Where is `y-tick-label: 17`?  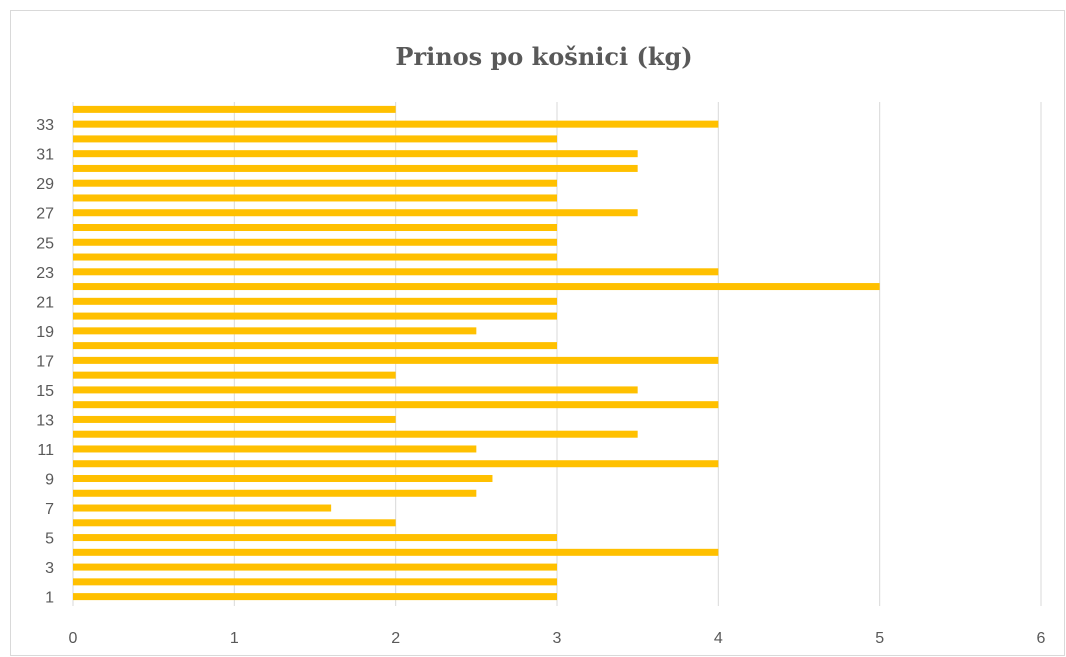
y-tick-label: 17 is located at coordinates (45, 361).